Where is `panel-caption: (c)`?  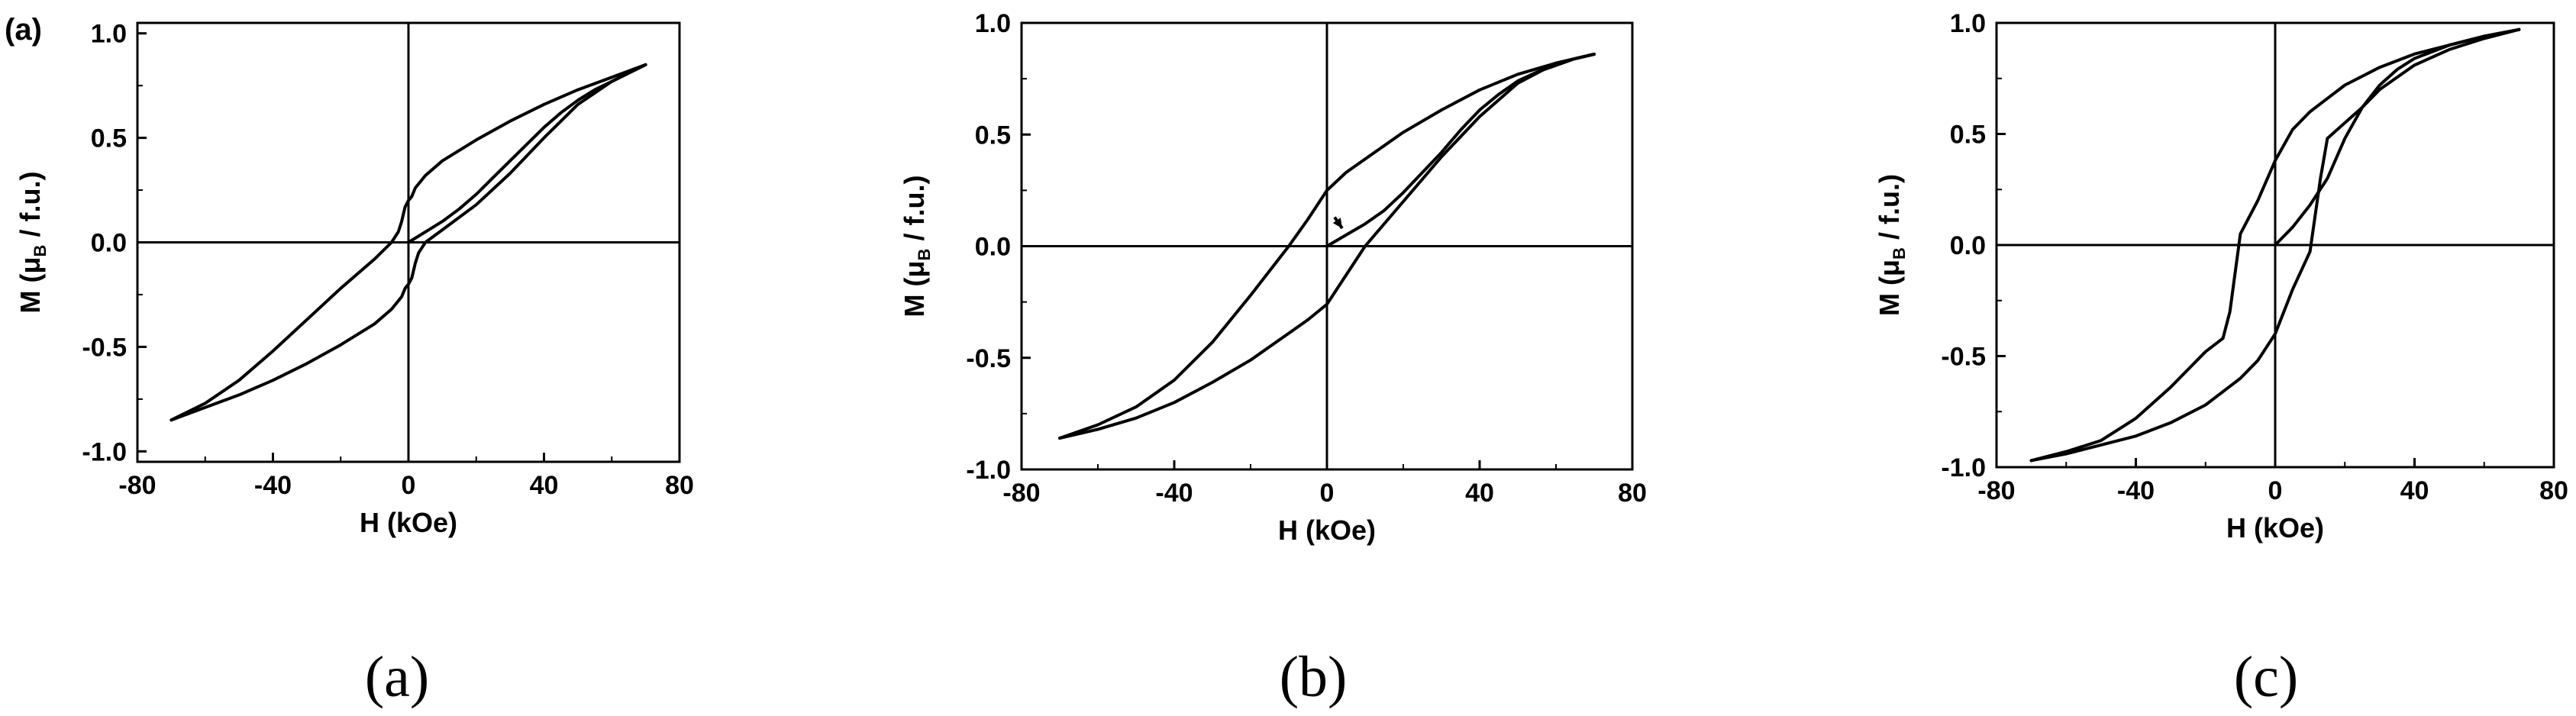
panel-caption: (c) is located at coordinates (2266, 677).